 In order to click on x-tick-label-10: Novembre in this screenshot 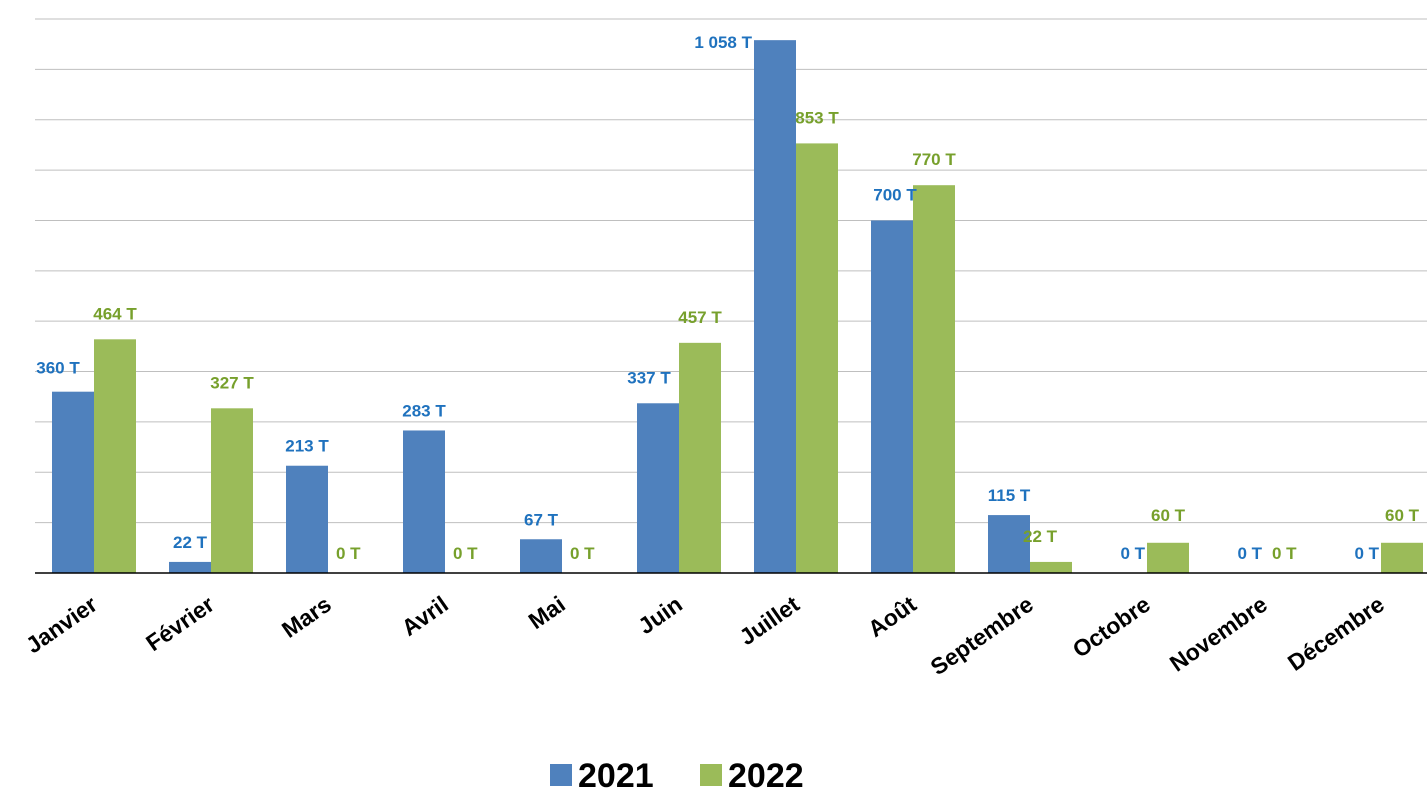, I will do `click(1218, 634)`.